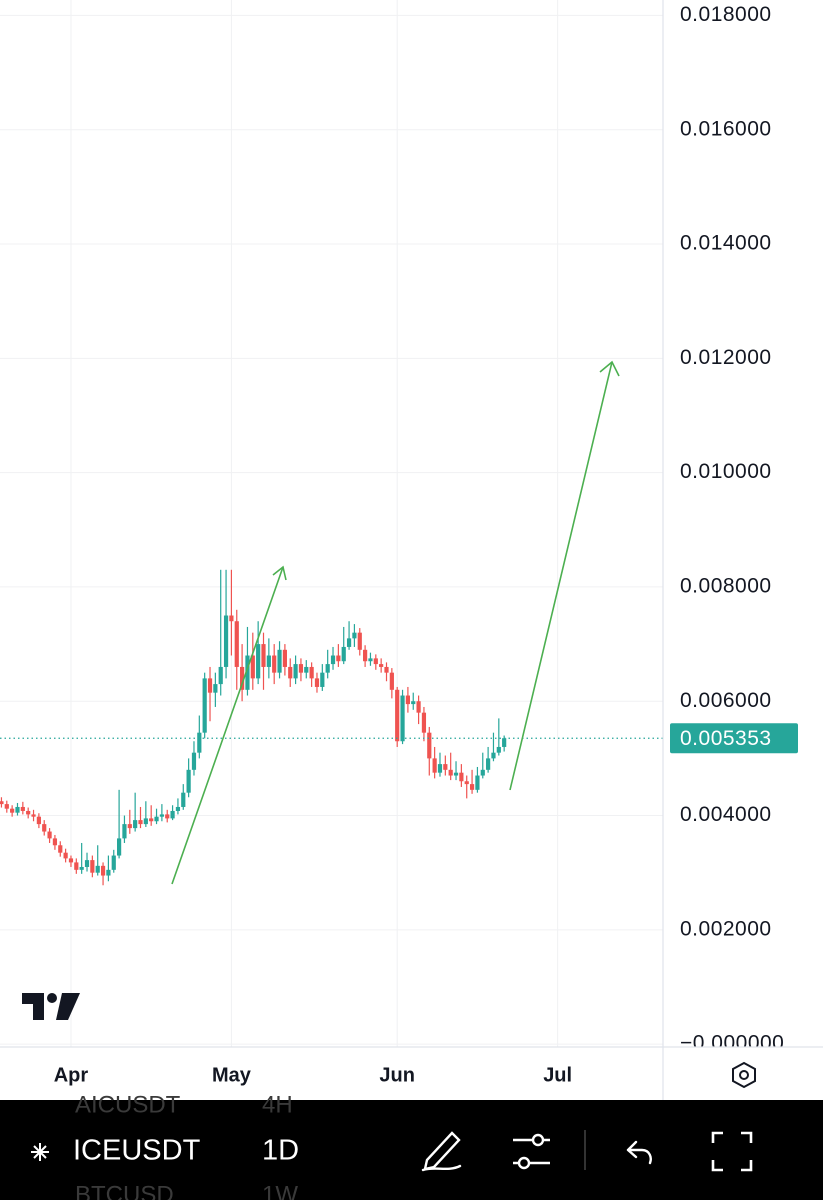 This screenshot has height=1200, width=823. What do you see at coordinates (639, 1152) in the screenshot?
I see `undo-button` at bounding box center [639, 1152].